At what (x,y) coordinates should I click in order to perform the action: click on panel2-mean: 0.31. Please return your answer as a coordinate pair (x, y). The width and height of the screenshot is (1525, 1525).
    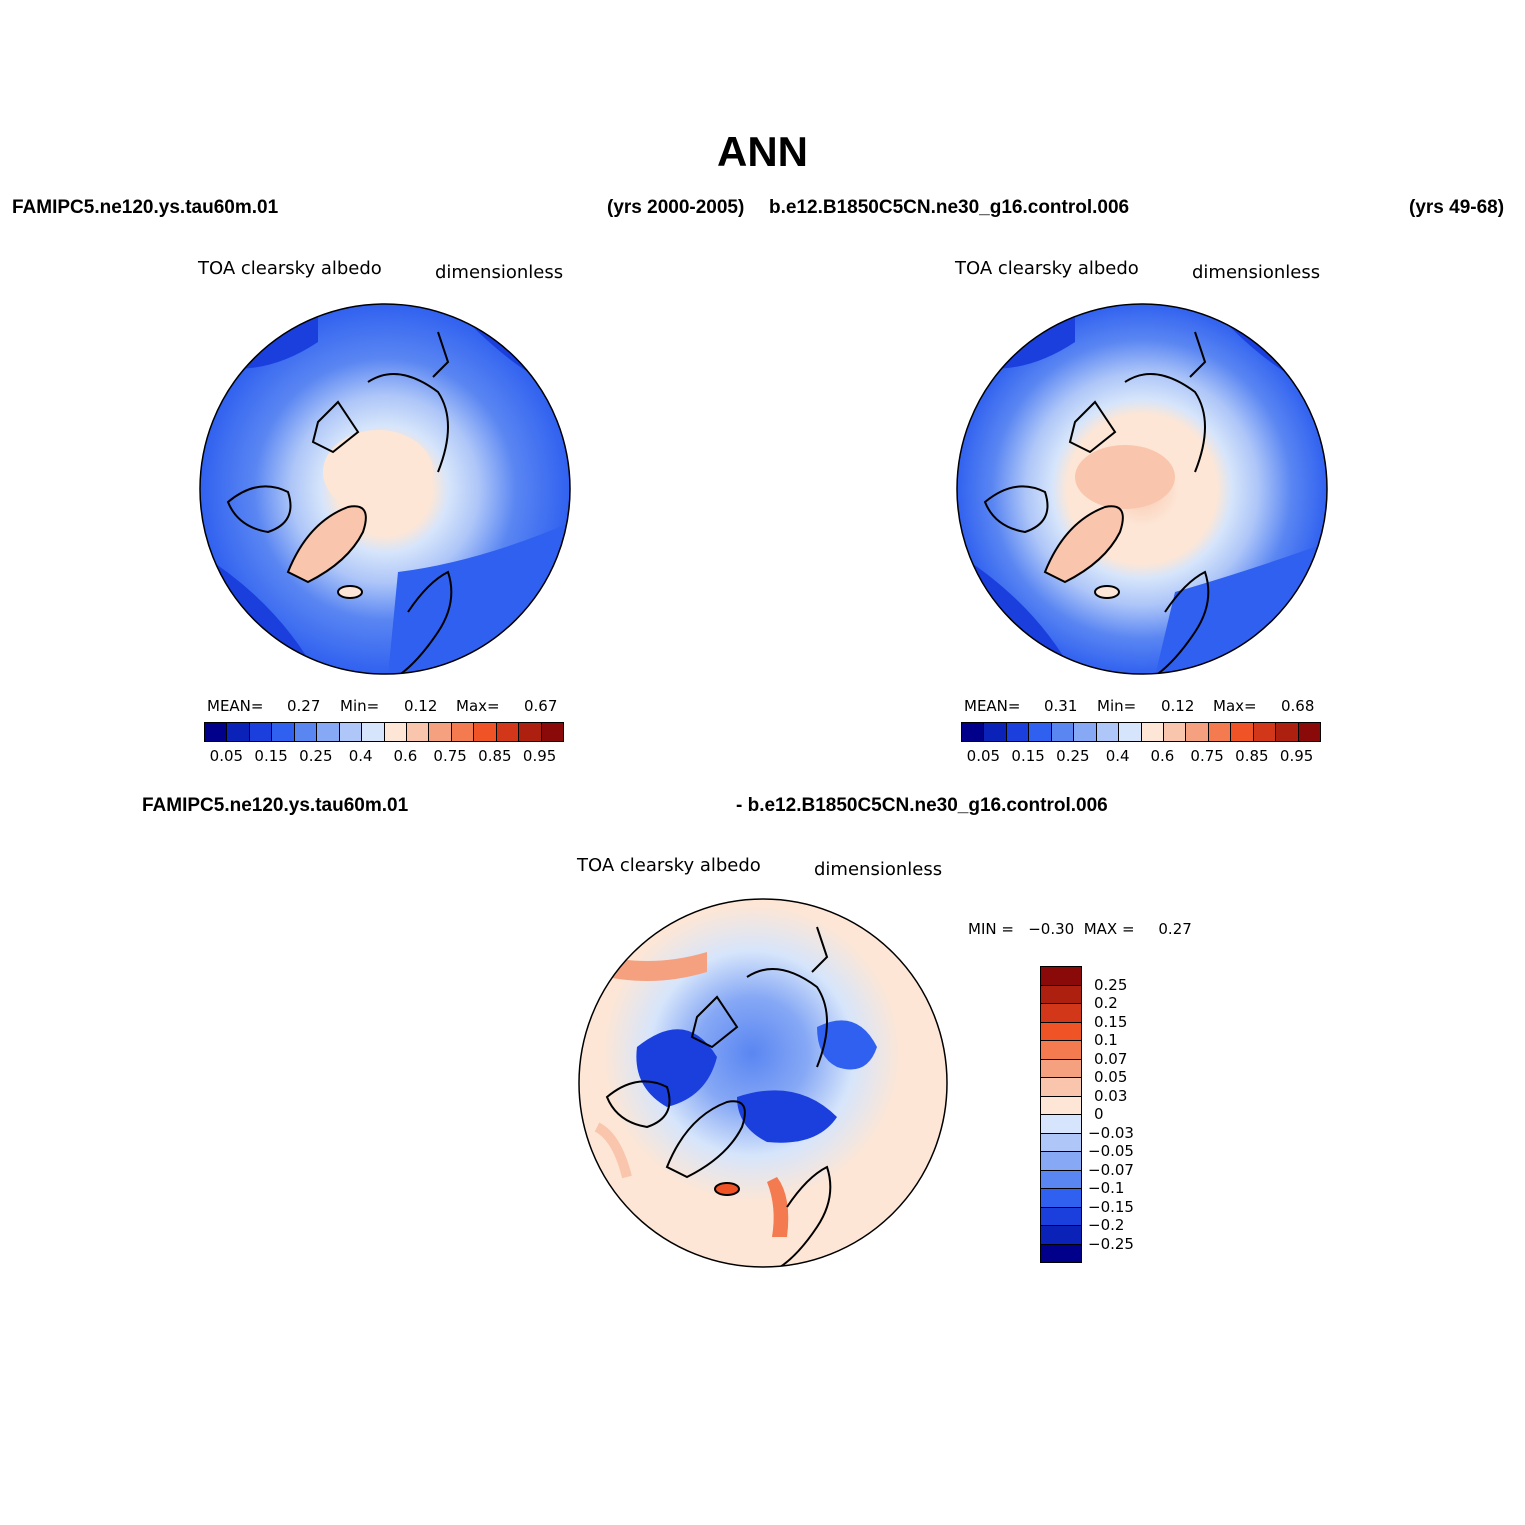
    Looking at the image, I should click on (1061, 706).